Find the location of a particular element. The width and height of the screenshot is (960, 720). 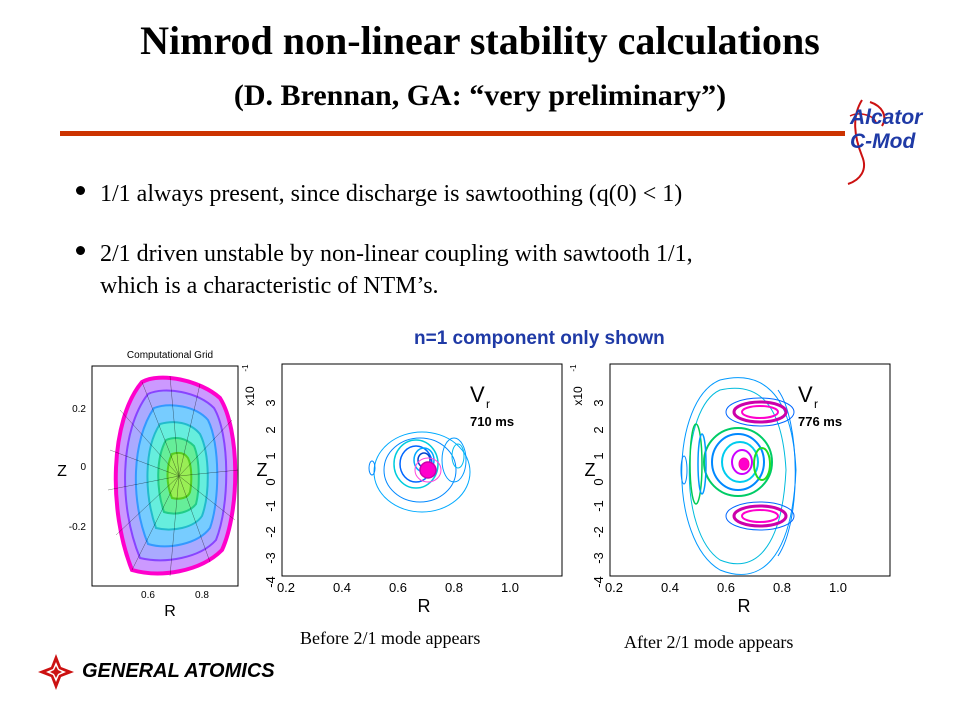

general-atomics-emblem is located at coordinates (56, 672).